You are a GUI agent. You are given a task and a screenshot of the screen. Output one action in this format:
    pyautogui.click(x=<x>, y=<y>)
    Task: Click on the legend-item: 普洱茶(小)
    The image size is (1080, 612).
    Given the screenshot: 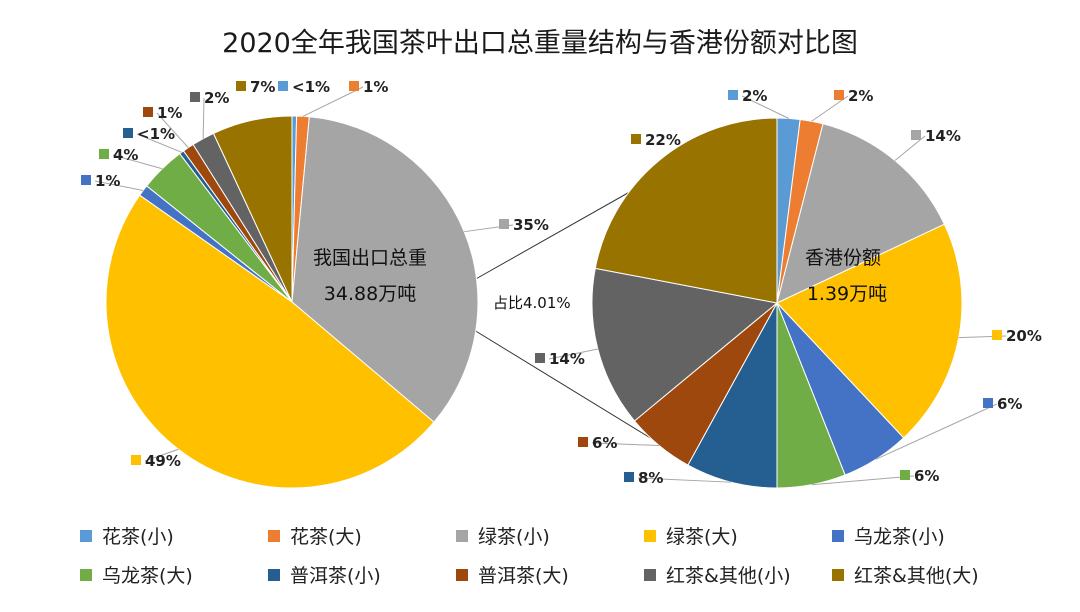 What is the action you would take?
    pyautogui.click(x=362, y=574)
    